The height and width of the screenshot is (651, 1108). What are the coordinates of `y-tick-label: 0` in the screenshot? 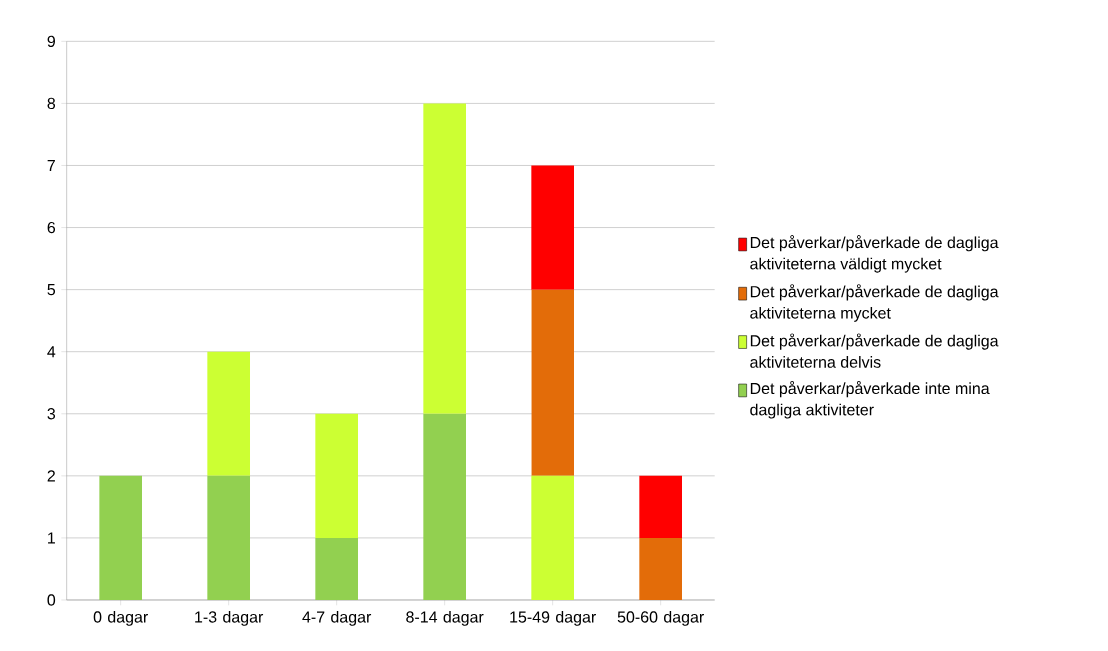 It's located at (51, 600).